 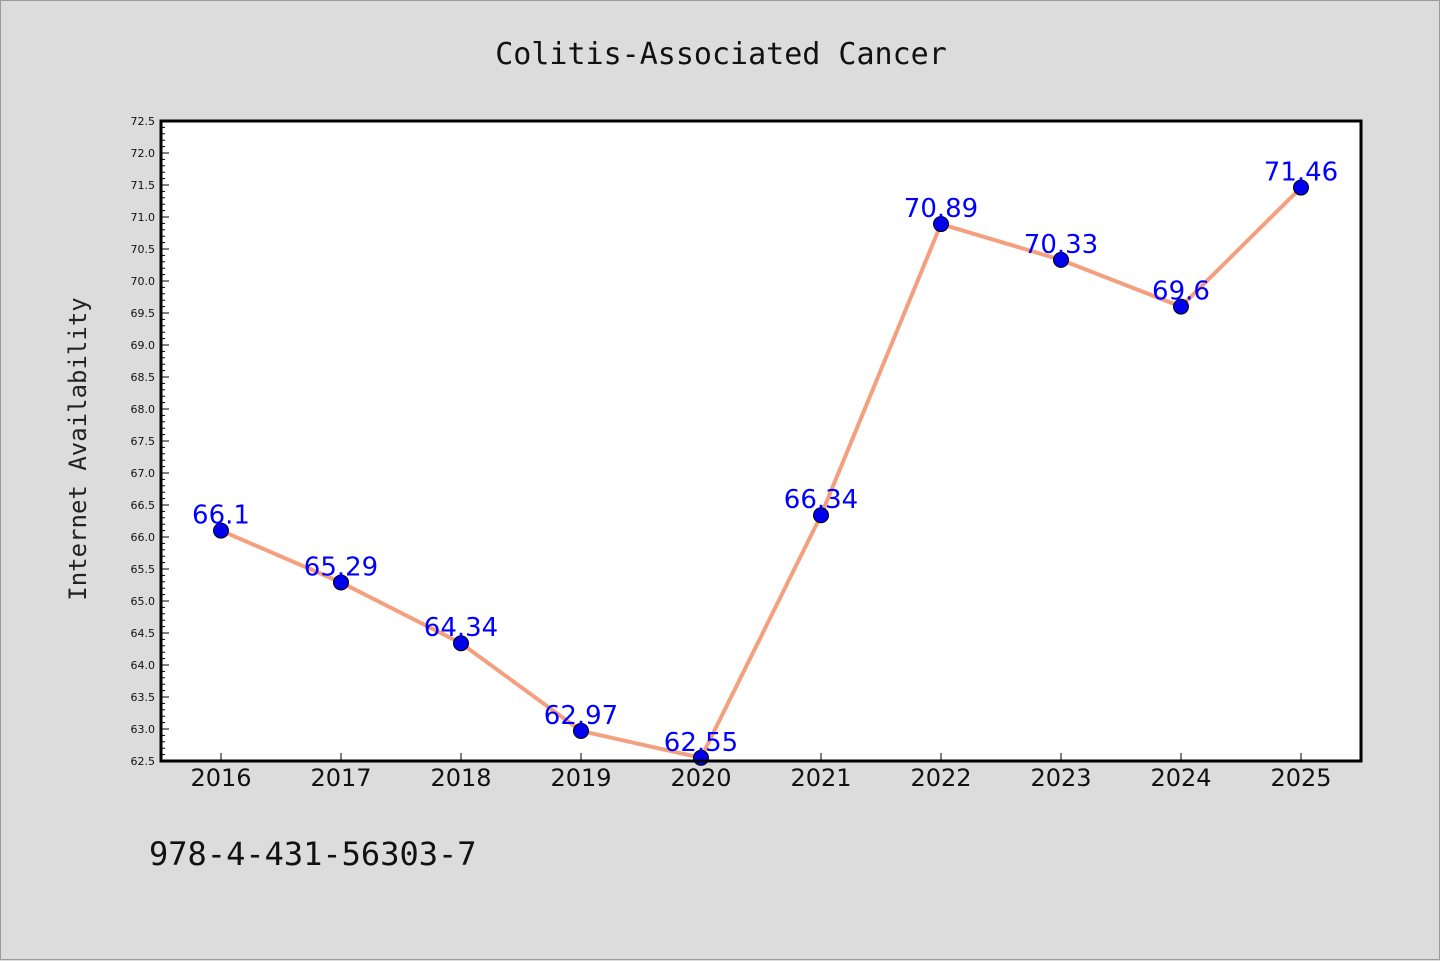 I want to click on x-tick-label: 2023, so click(x=1060, y=778).